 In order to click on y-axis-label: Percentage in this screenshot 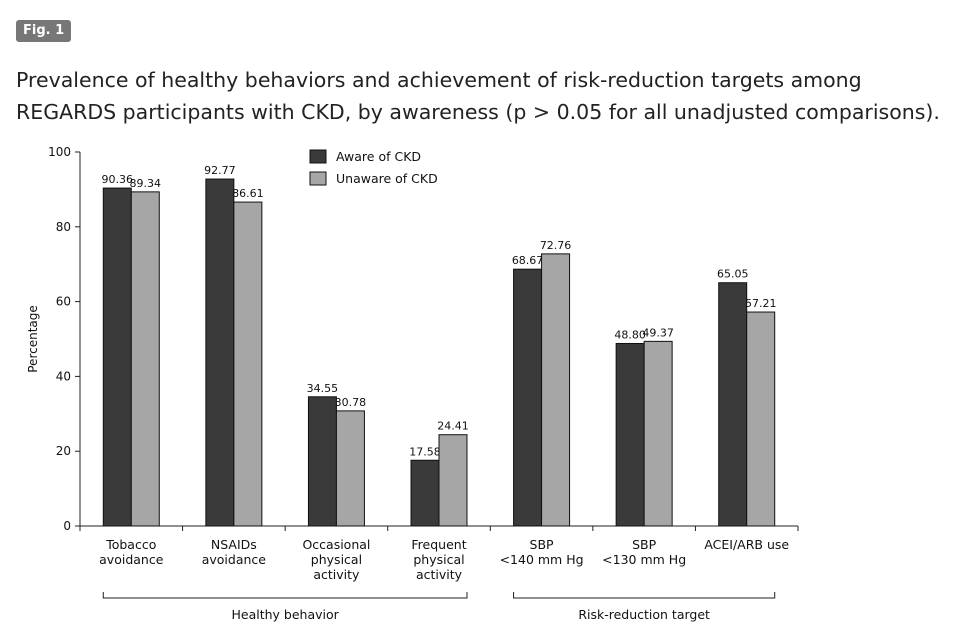, I will do `click(33, 339)`.